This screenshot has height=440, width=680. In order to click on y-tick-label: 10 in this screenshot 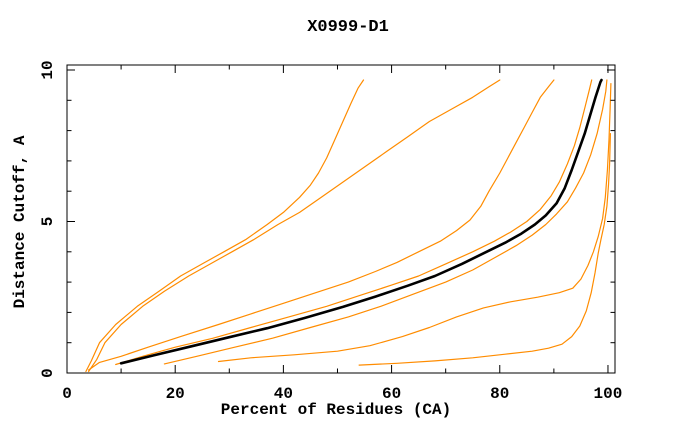, I will do `click(48, 69)`.